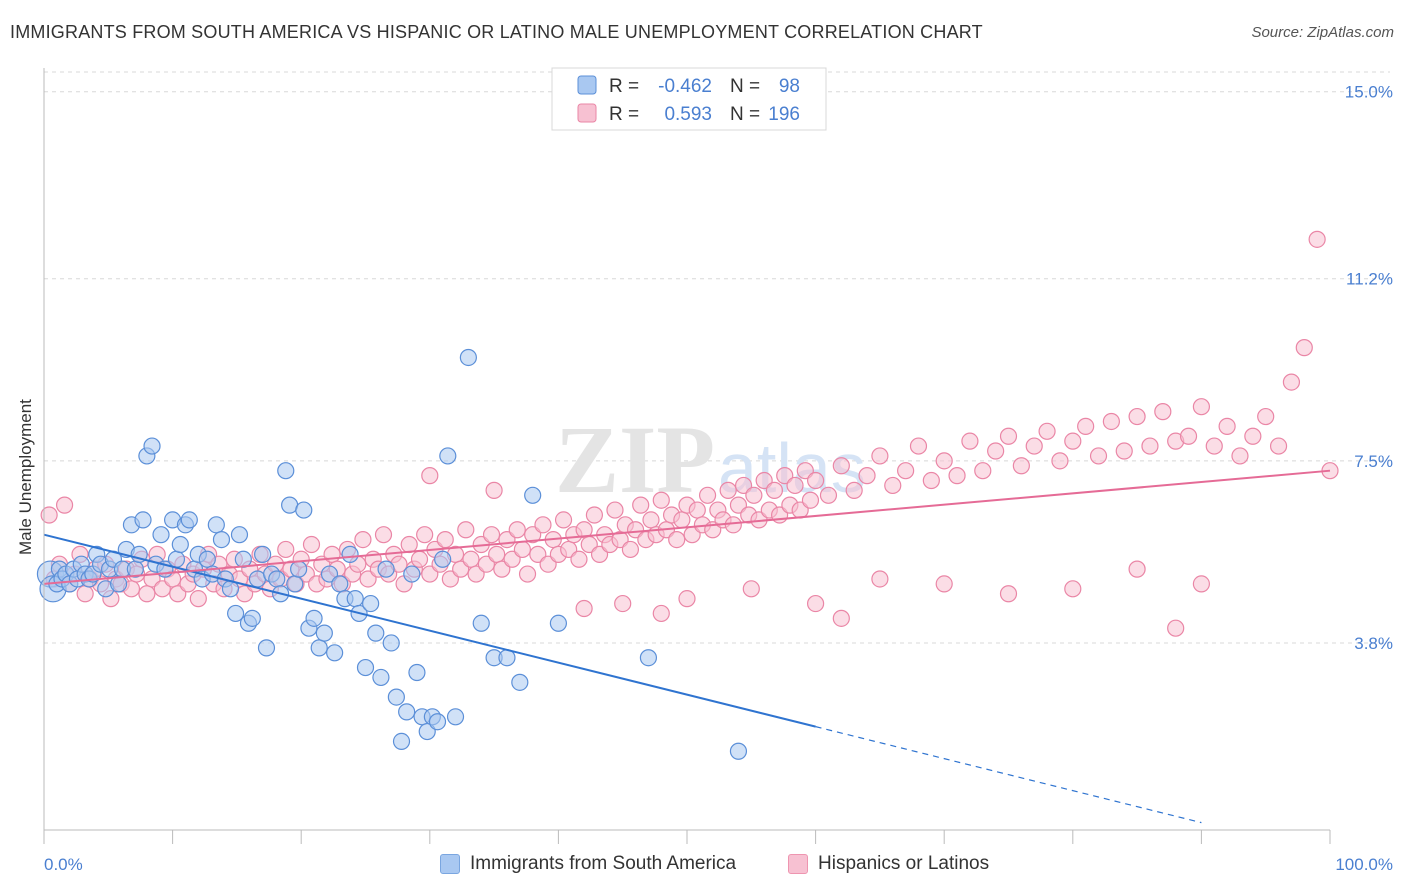 The width and height of the screenshot is (1406, 892). Describe the element at coordinates (587, 113) in the screenshot. I see `legend-swatch-pink` at that location.